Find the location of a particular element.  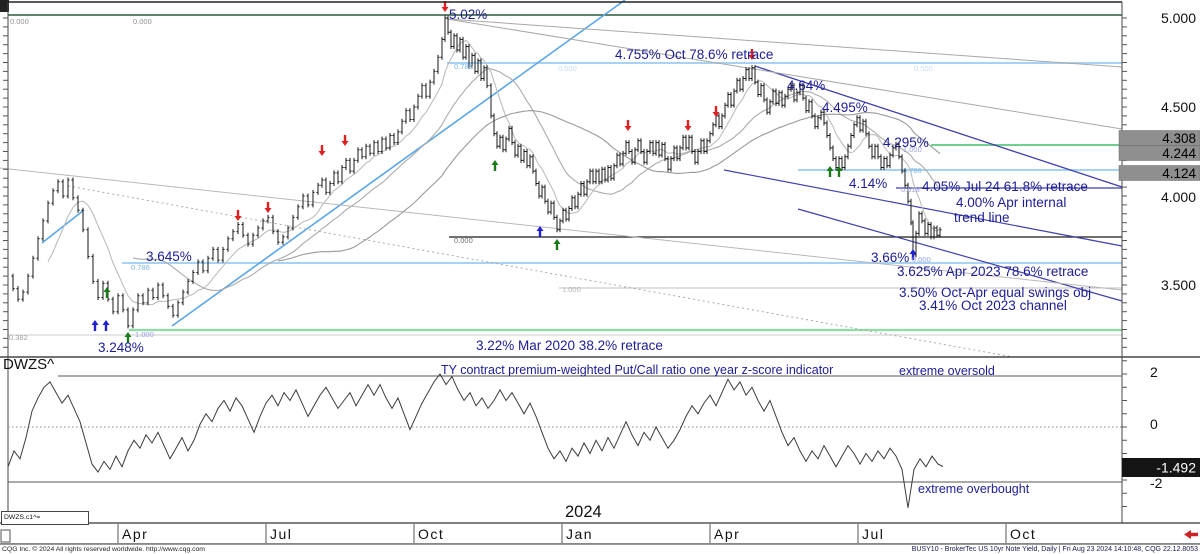

price-annotation: 5.02% is located at coordinates (468, 14).